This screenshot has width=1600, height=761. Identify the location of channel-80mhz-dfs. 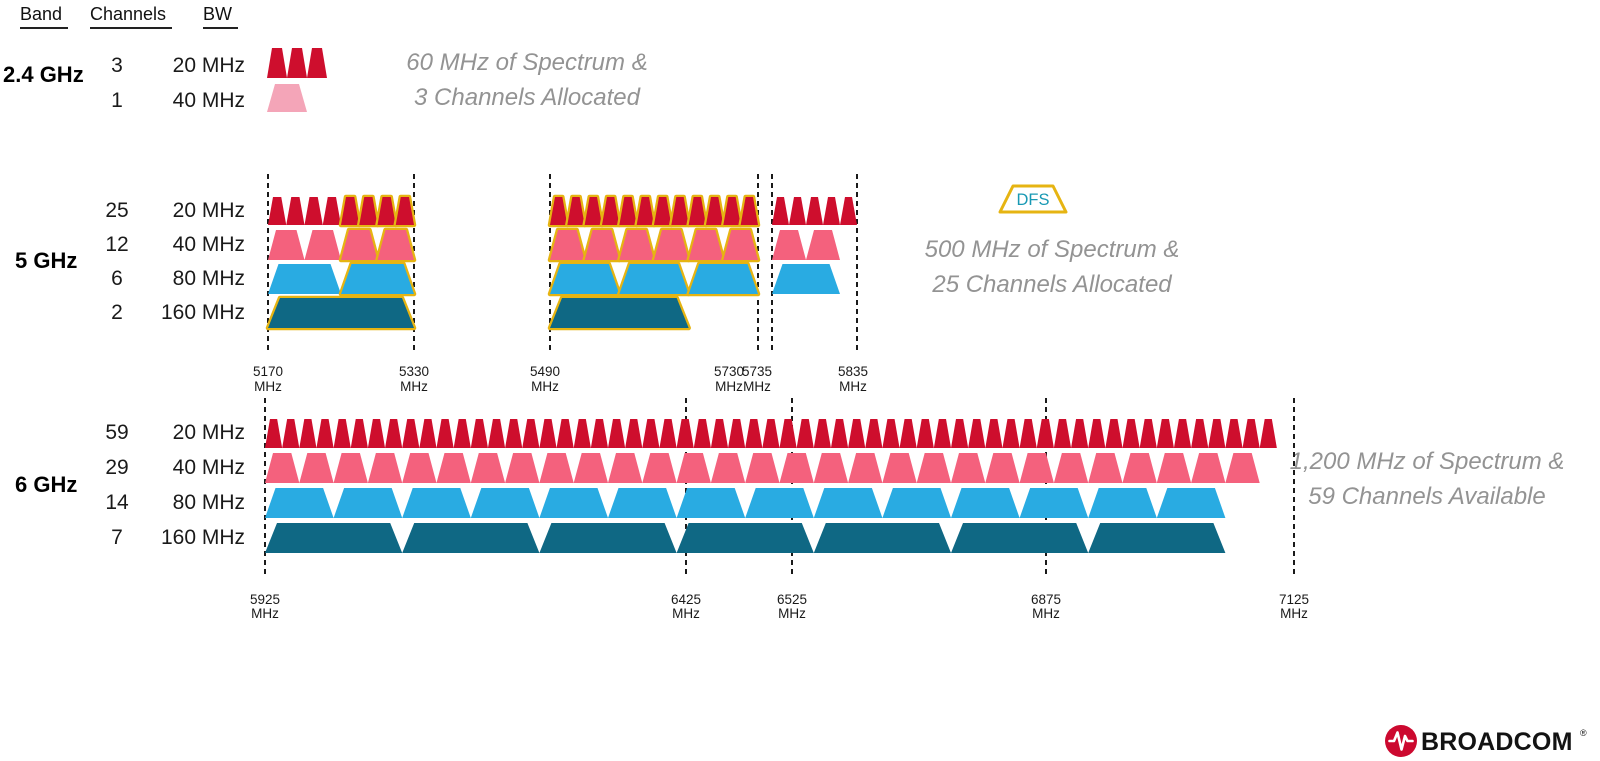
(723, 279).